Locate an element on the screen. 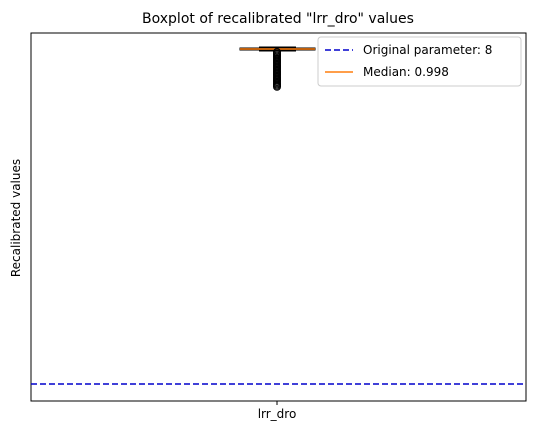  outliers is located at coordinates (277, 69).